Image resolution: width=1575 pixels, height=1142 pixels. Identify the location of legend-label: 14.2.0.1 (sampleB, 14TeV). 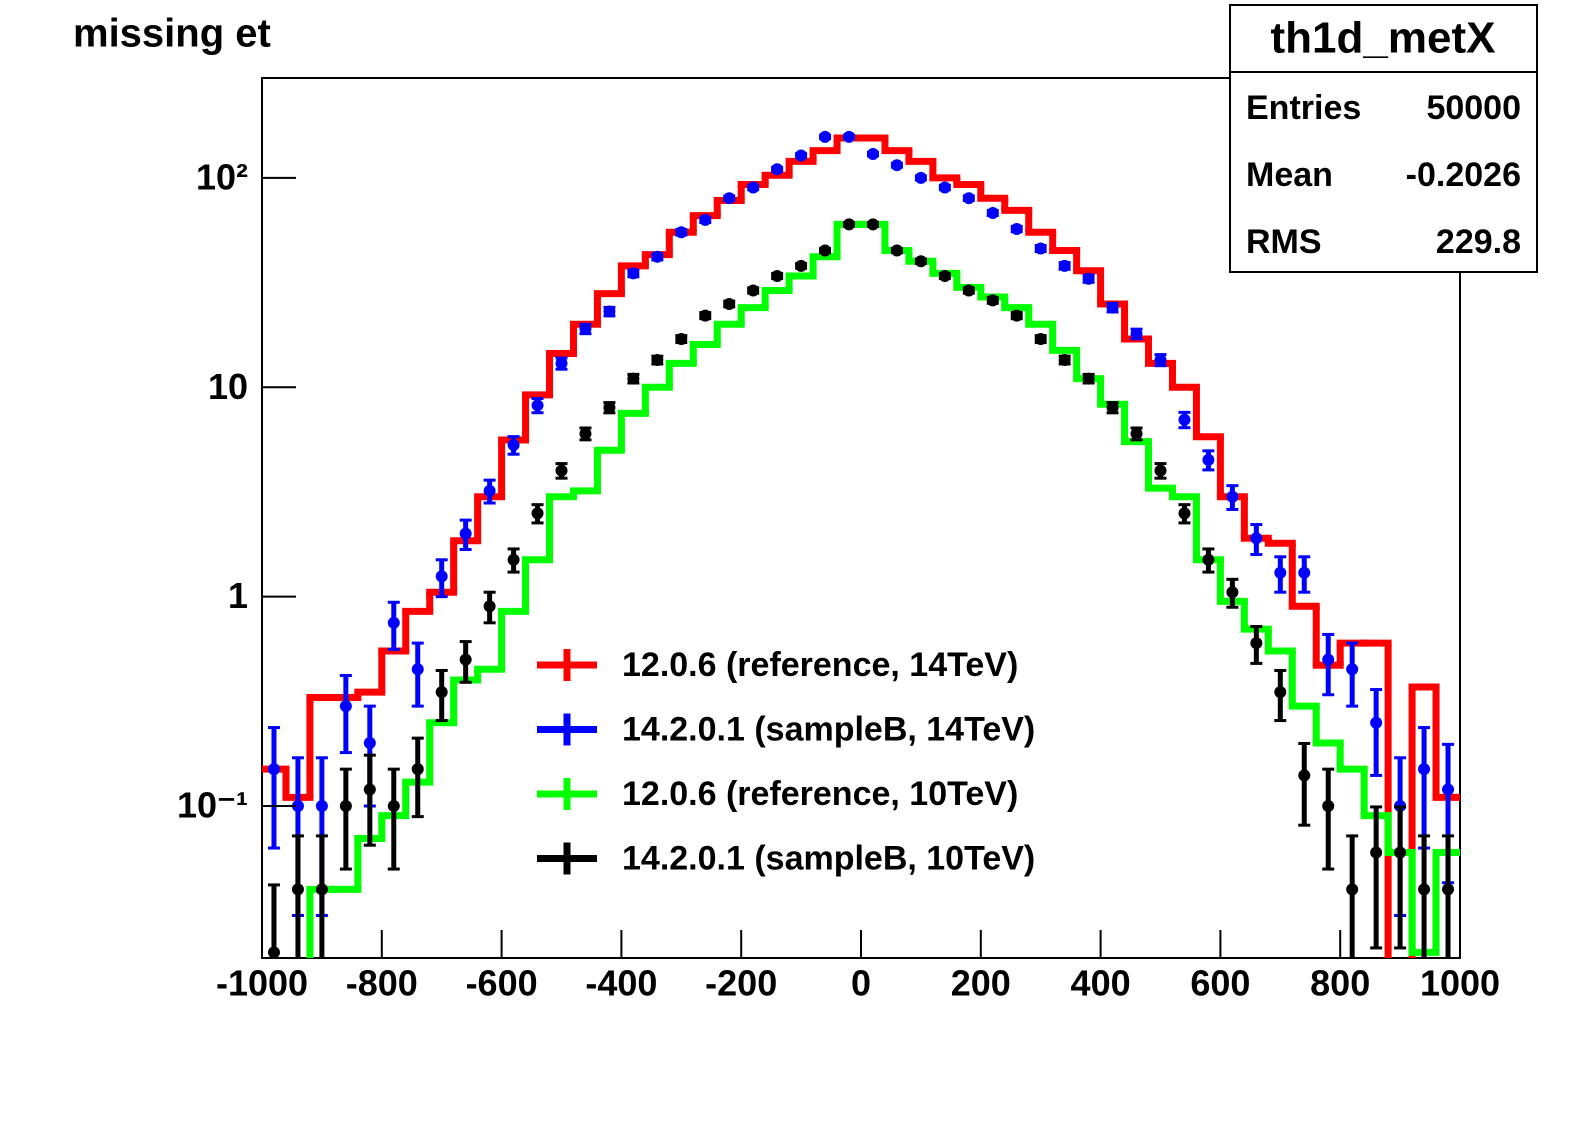
(828, 729).